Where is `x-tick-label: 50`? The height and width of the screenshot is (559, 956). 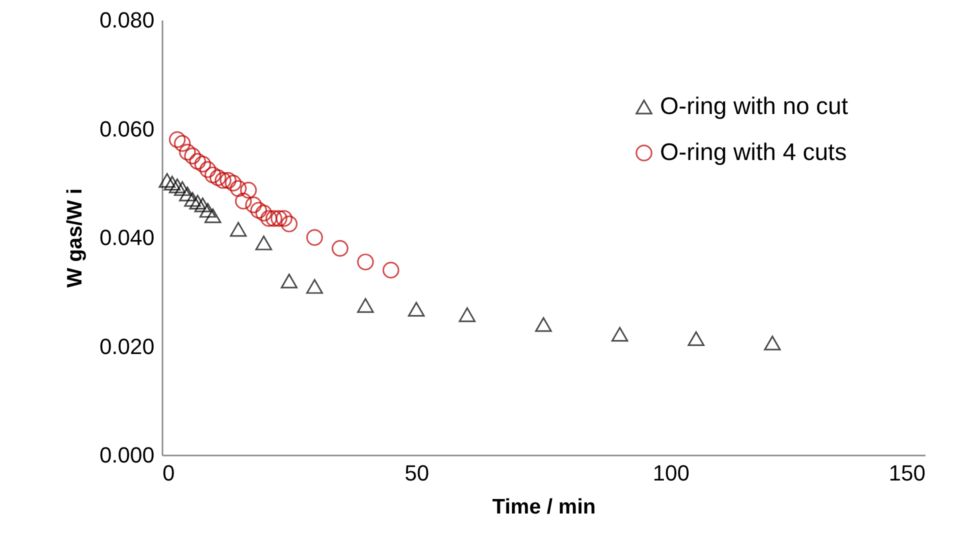 x-tick-label: 50 is located at coordinates (417, 473).